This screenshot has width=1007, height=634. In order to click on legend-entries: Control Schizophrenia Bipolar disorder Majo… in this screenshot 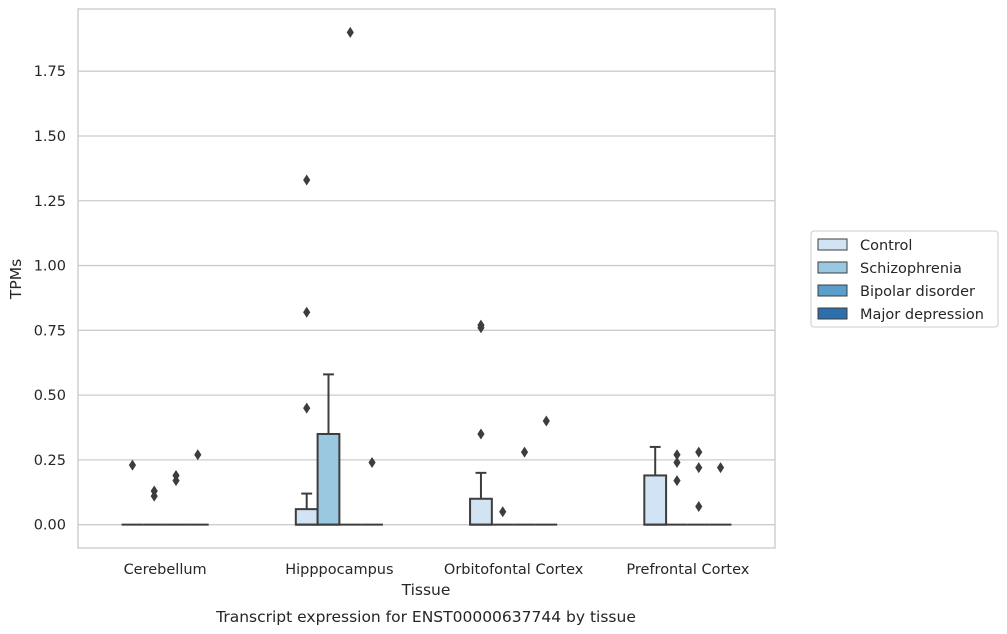, I will do `click(900, 280)`.